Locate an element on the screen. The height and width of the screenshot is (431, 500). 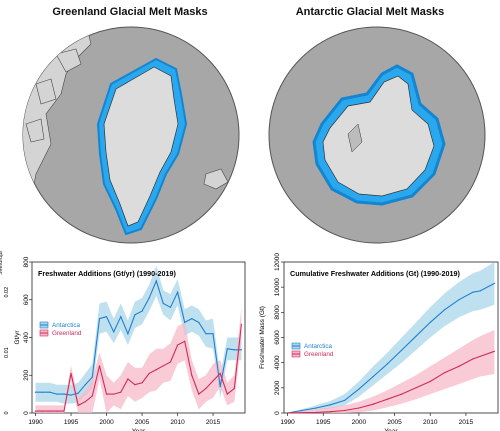
antarctic-map-title: Antarctic Glacial Melt Masks is located at coordinates (370, 12).